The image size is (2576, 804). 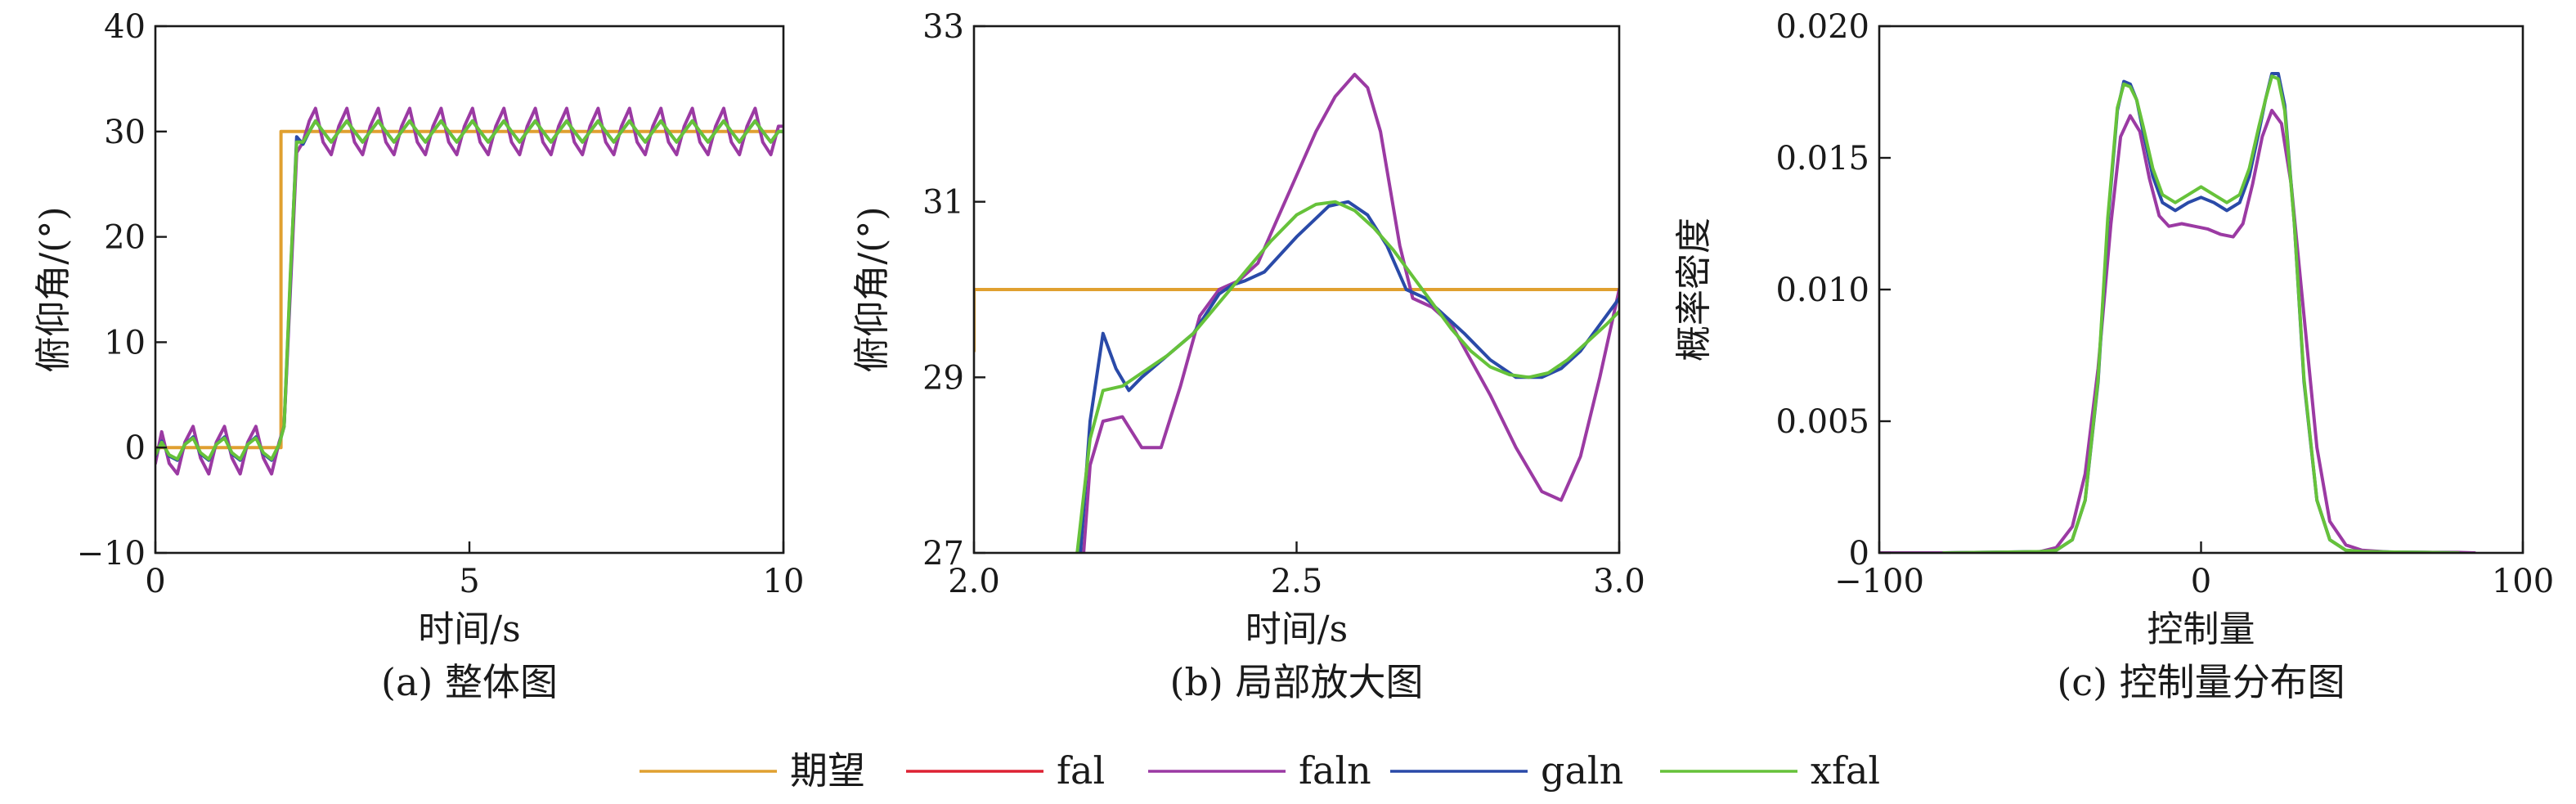 What do you see at coordinates (1822, 422) in the screenshot?
I see `y-tick-label: 0.005` at bounding box center [1822, 422].